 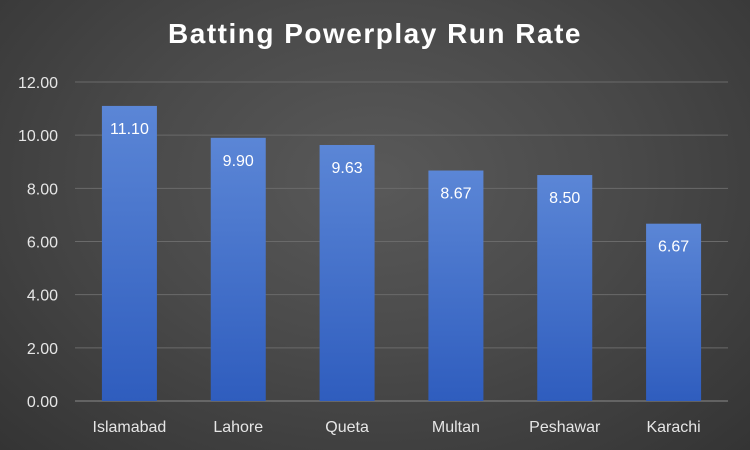 I want to click on x-tick-label: Multan, so click(x=456, y=427).